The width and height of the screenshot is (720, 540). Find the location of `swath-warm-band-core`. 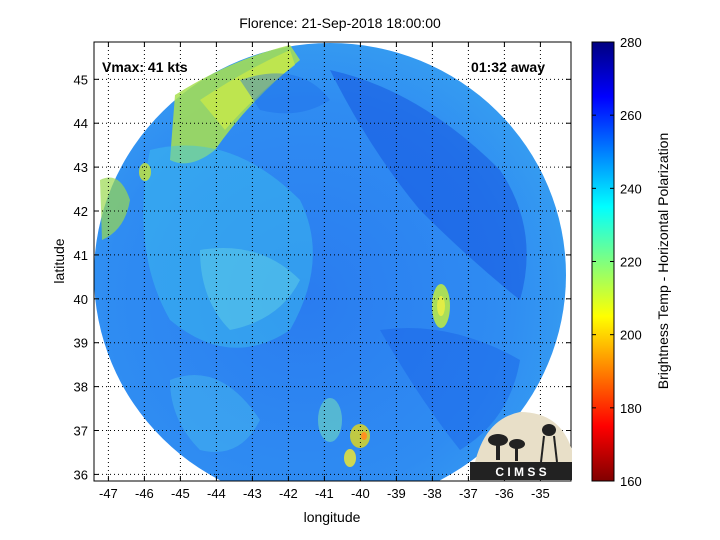

swath-warm-band-core is located at coordinates (247, 90).